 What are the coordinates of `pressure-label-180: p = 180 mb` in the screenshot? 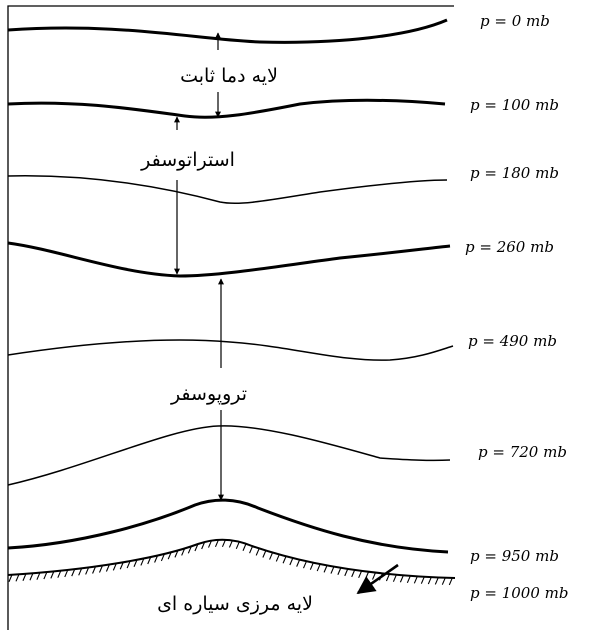 It's located at (514, 173).